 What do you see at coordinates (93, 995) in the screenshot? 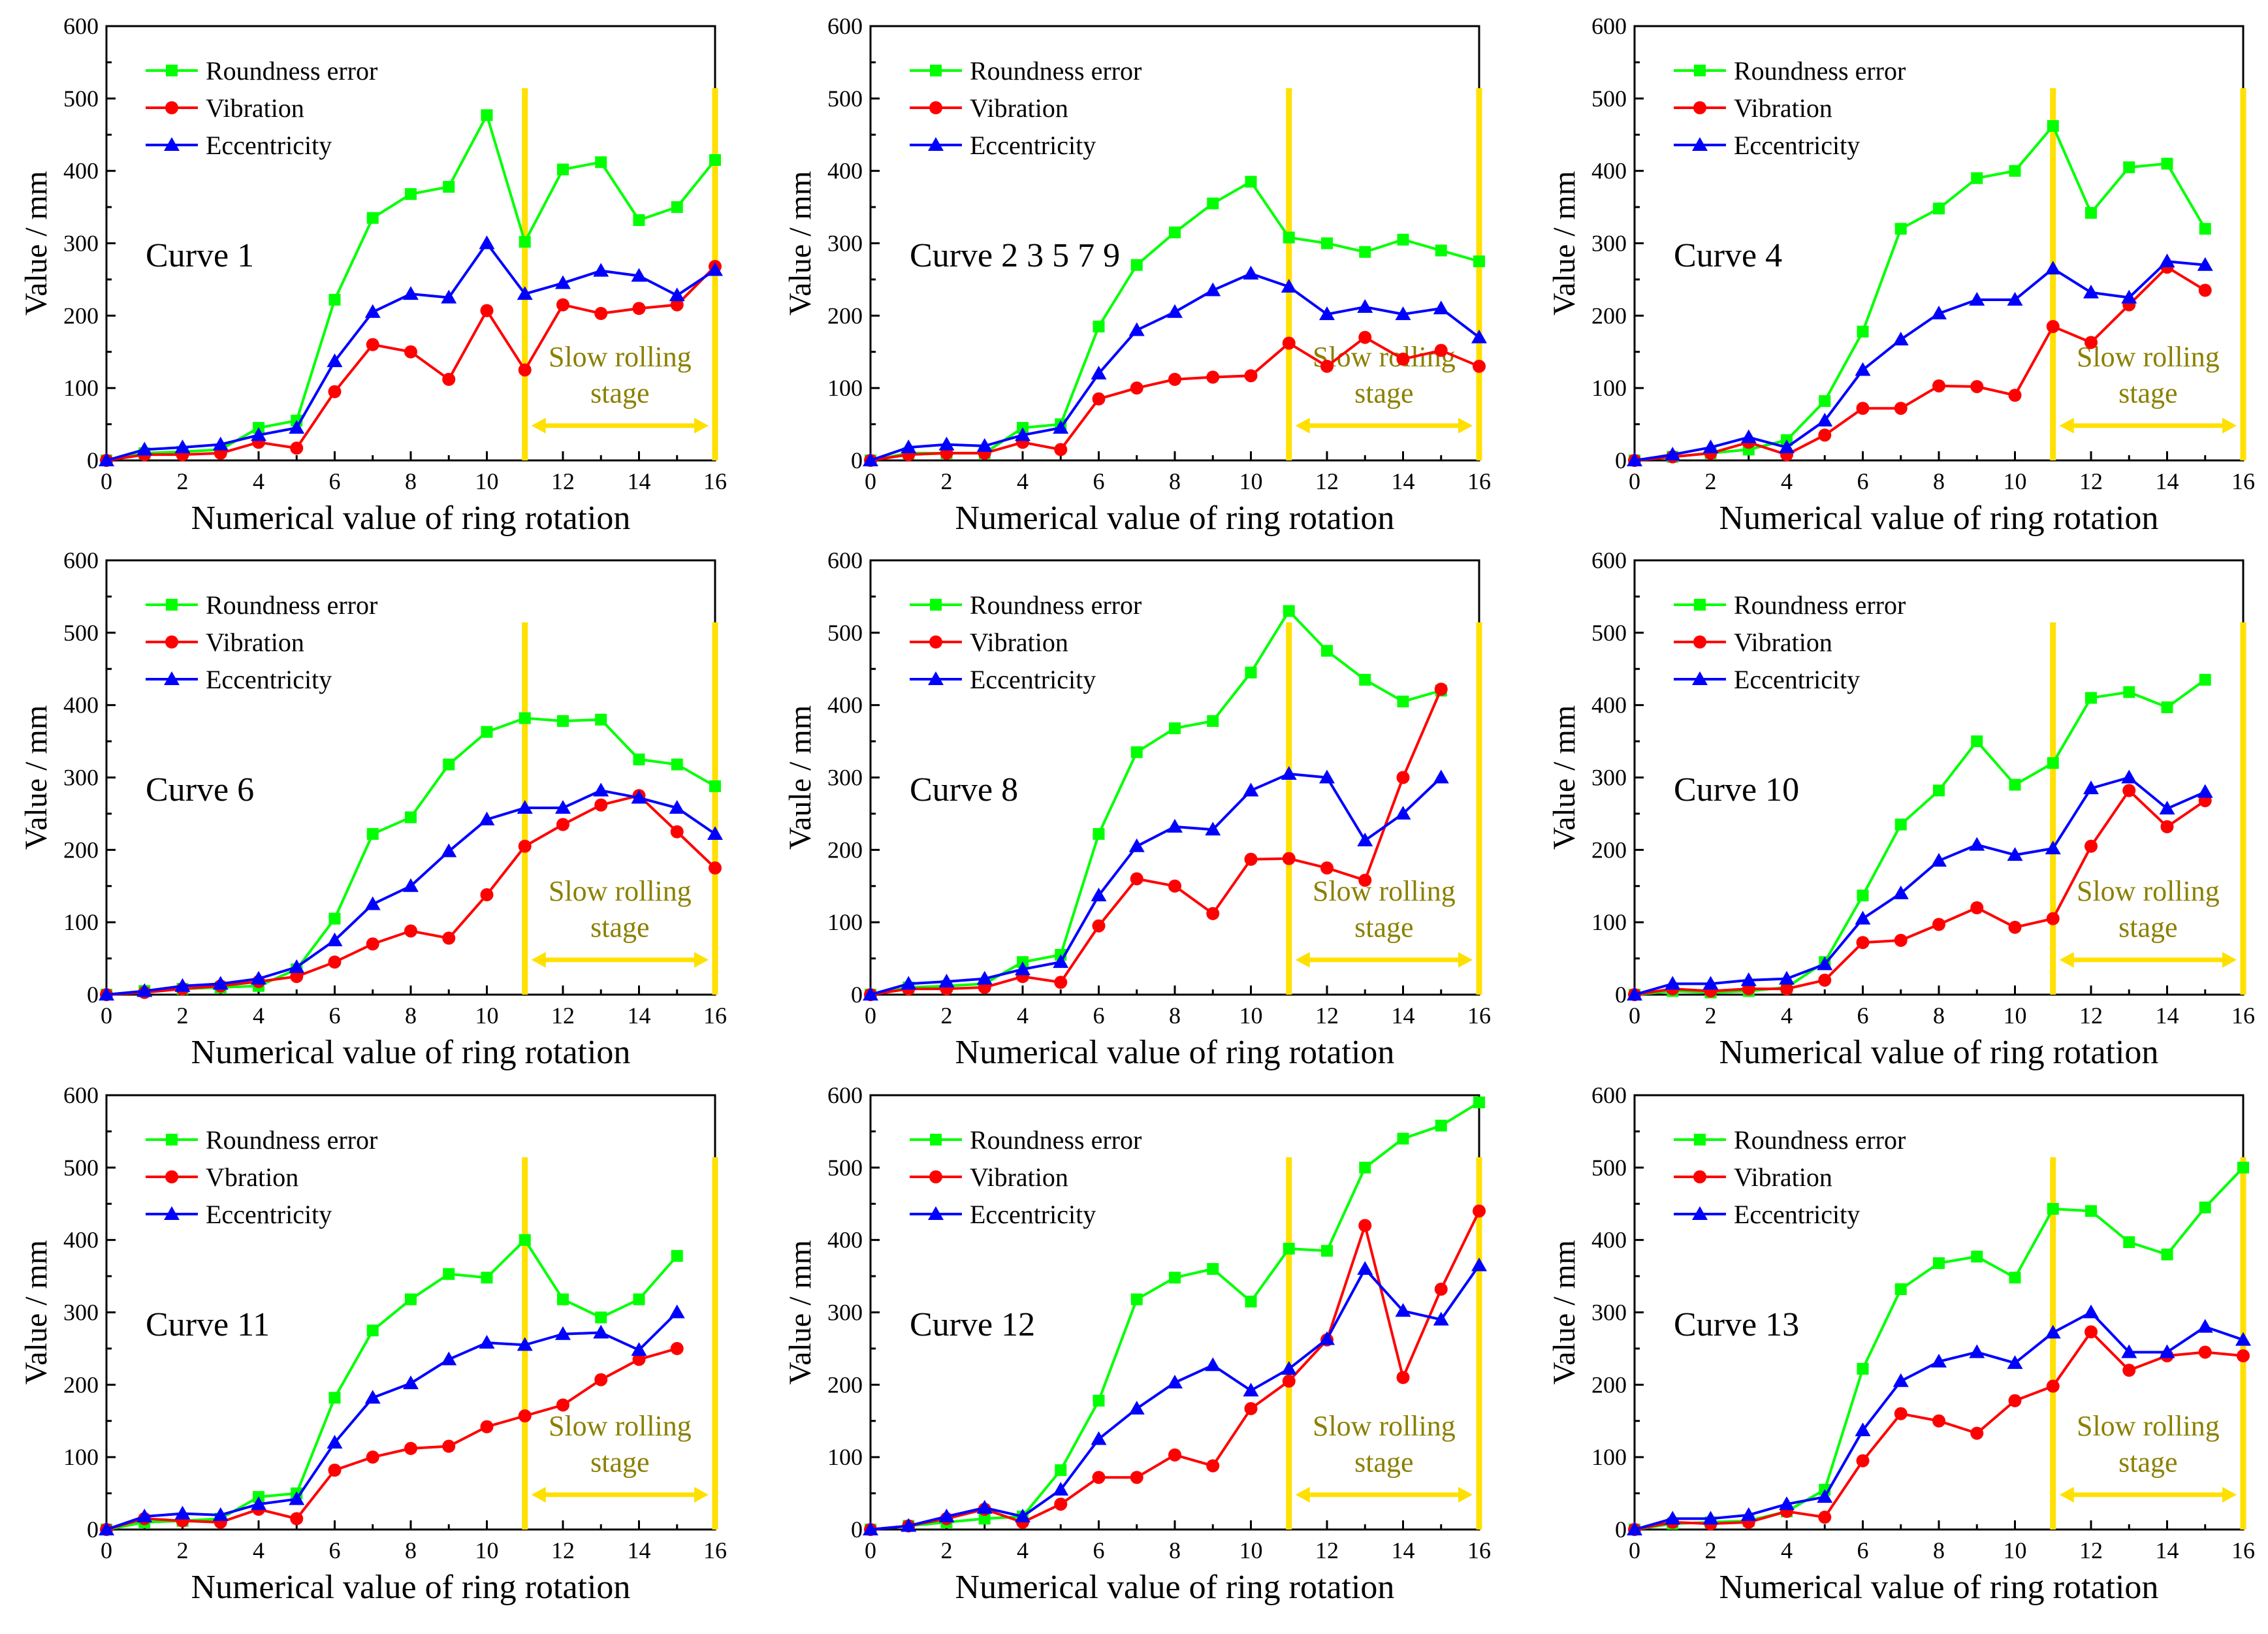
I see `y-tick-label: 0` at bounding box center [93, 995].